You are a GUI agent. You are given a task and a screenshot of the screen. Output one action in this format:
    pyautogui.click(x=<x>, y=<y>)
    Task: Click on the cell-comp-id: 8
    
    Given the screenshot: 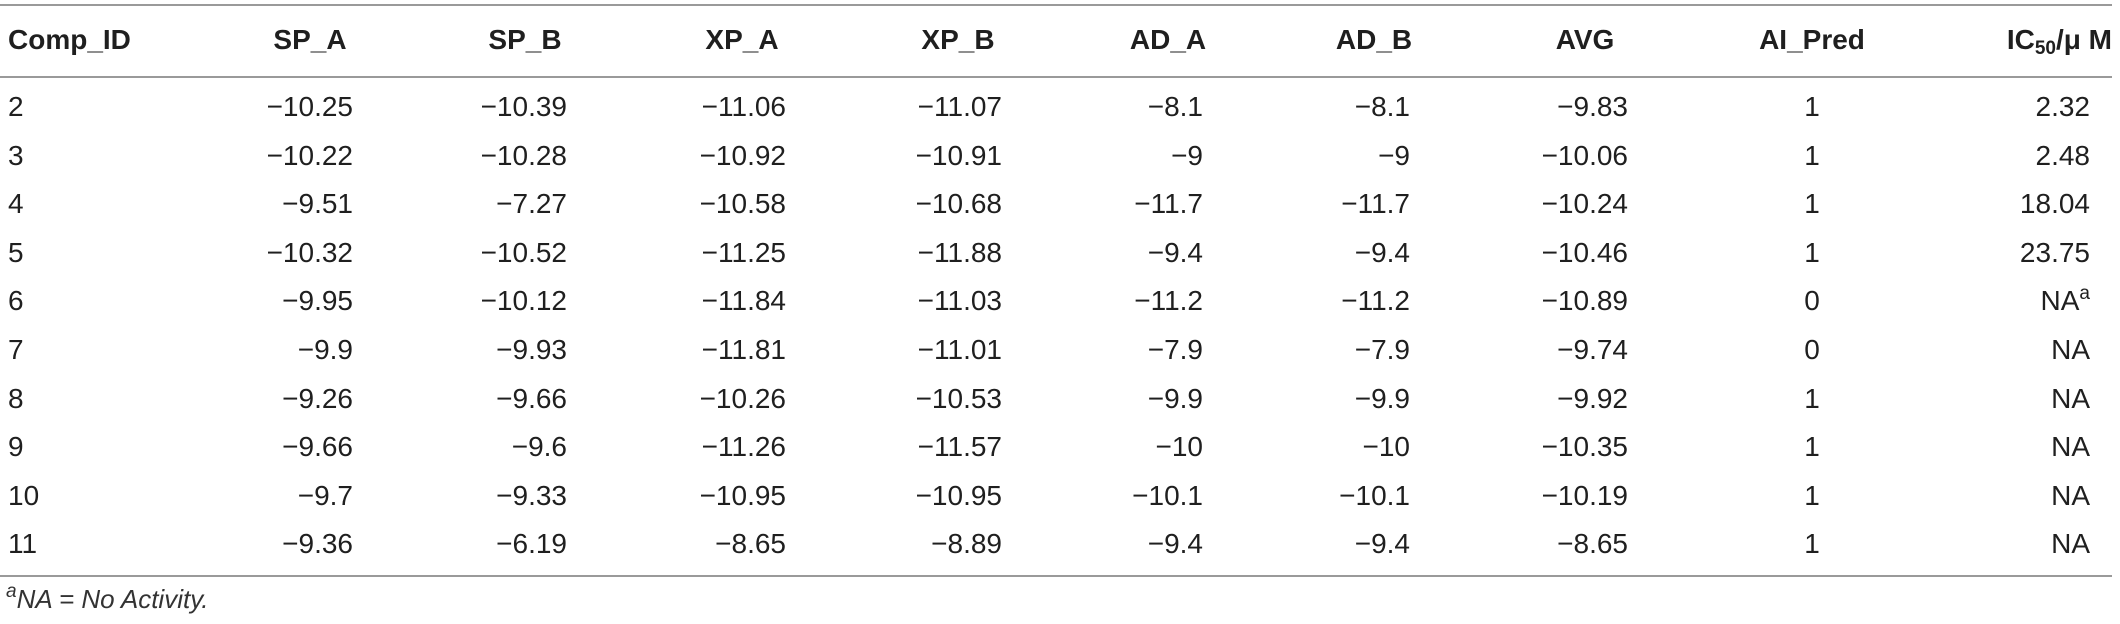 What is the action you would take?
    pyautogui.click(x=16, y=399)
    